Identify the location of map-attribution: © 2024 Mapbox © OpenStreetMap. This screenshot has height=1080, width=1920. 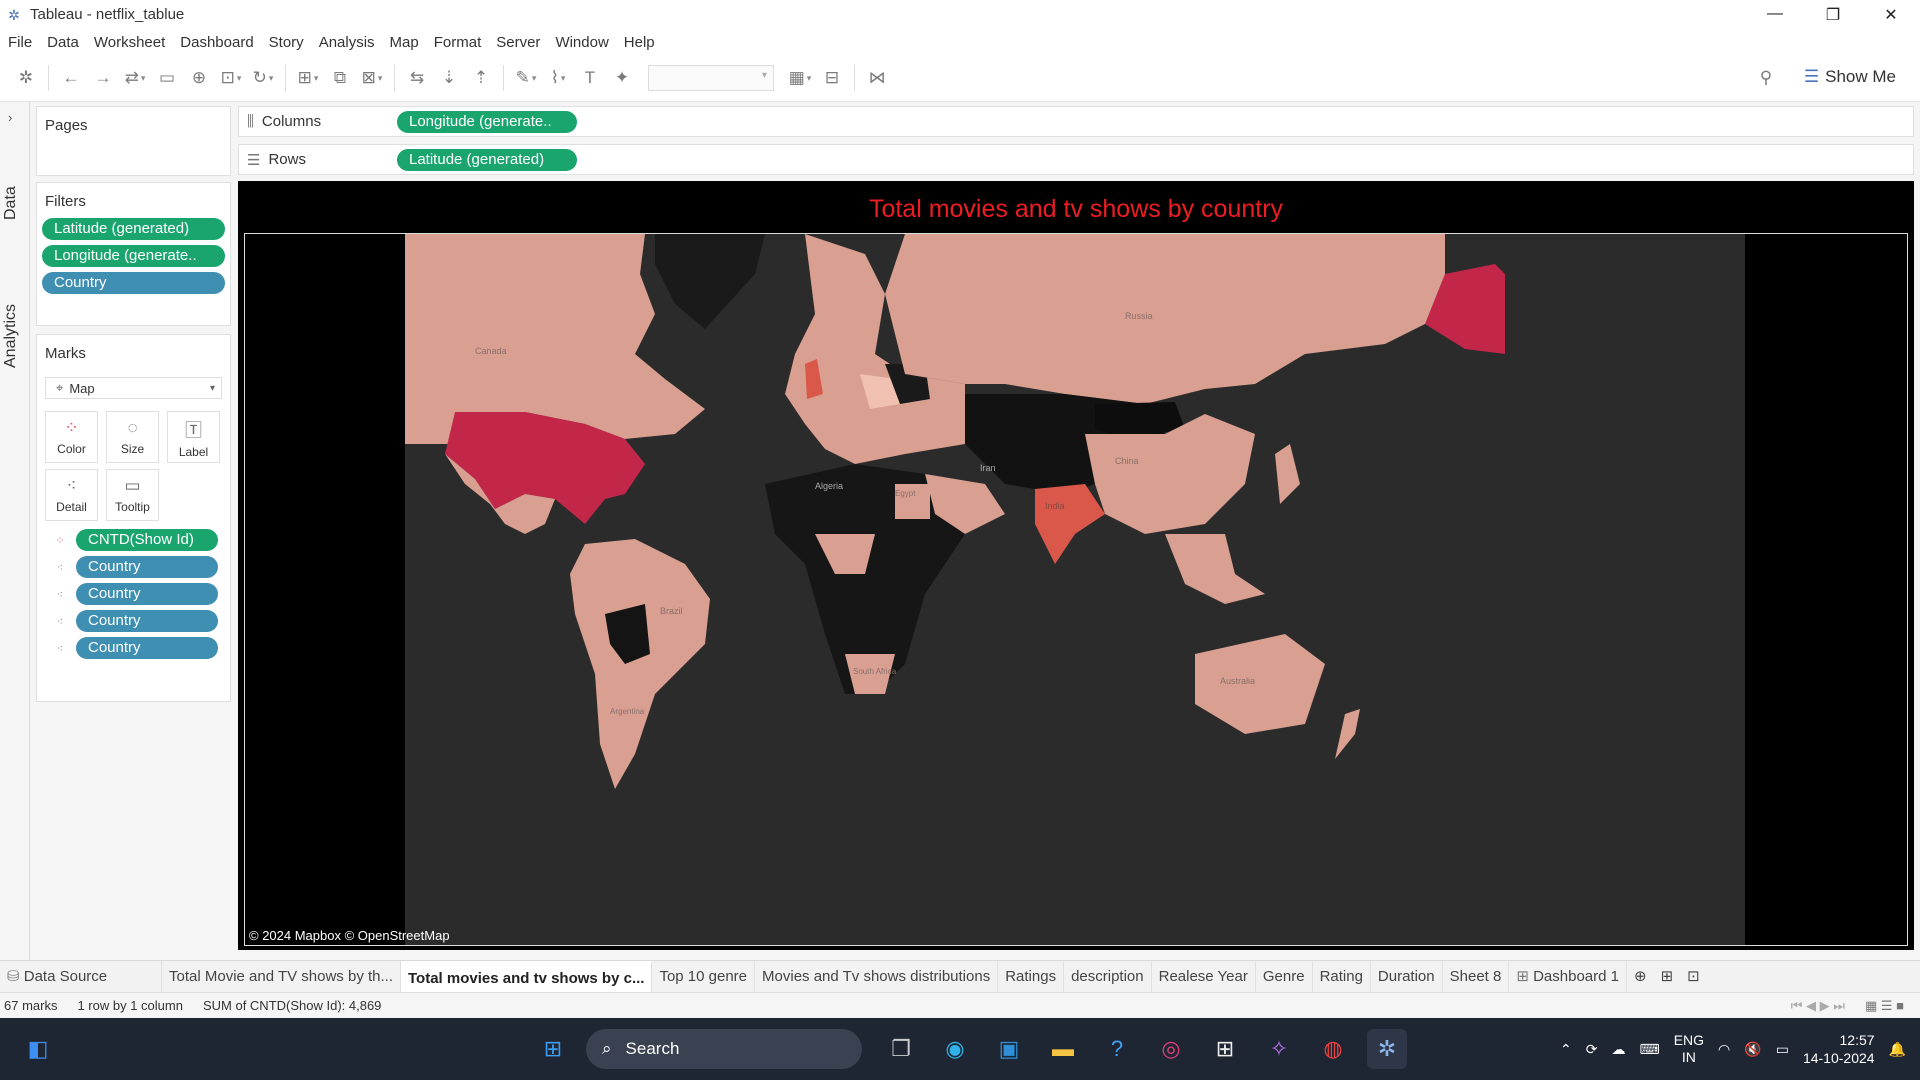
(349, 935).